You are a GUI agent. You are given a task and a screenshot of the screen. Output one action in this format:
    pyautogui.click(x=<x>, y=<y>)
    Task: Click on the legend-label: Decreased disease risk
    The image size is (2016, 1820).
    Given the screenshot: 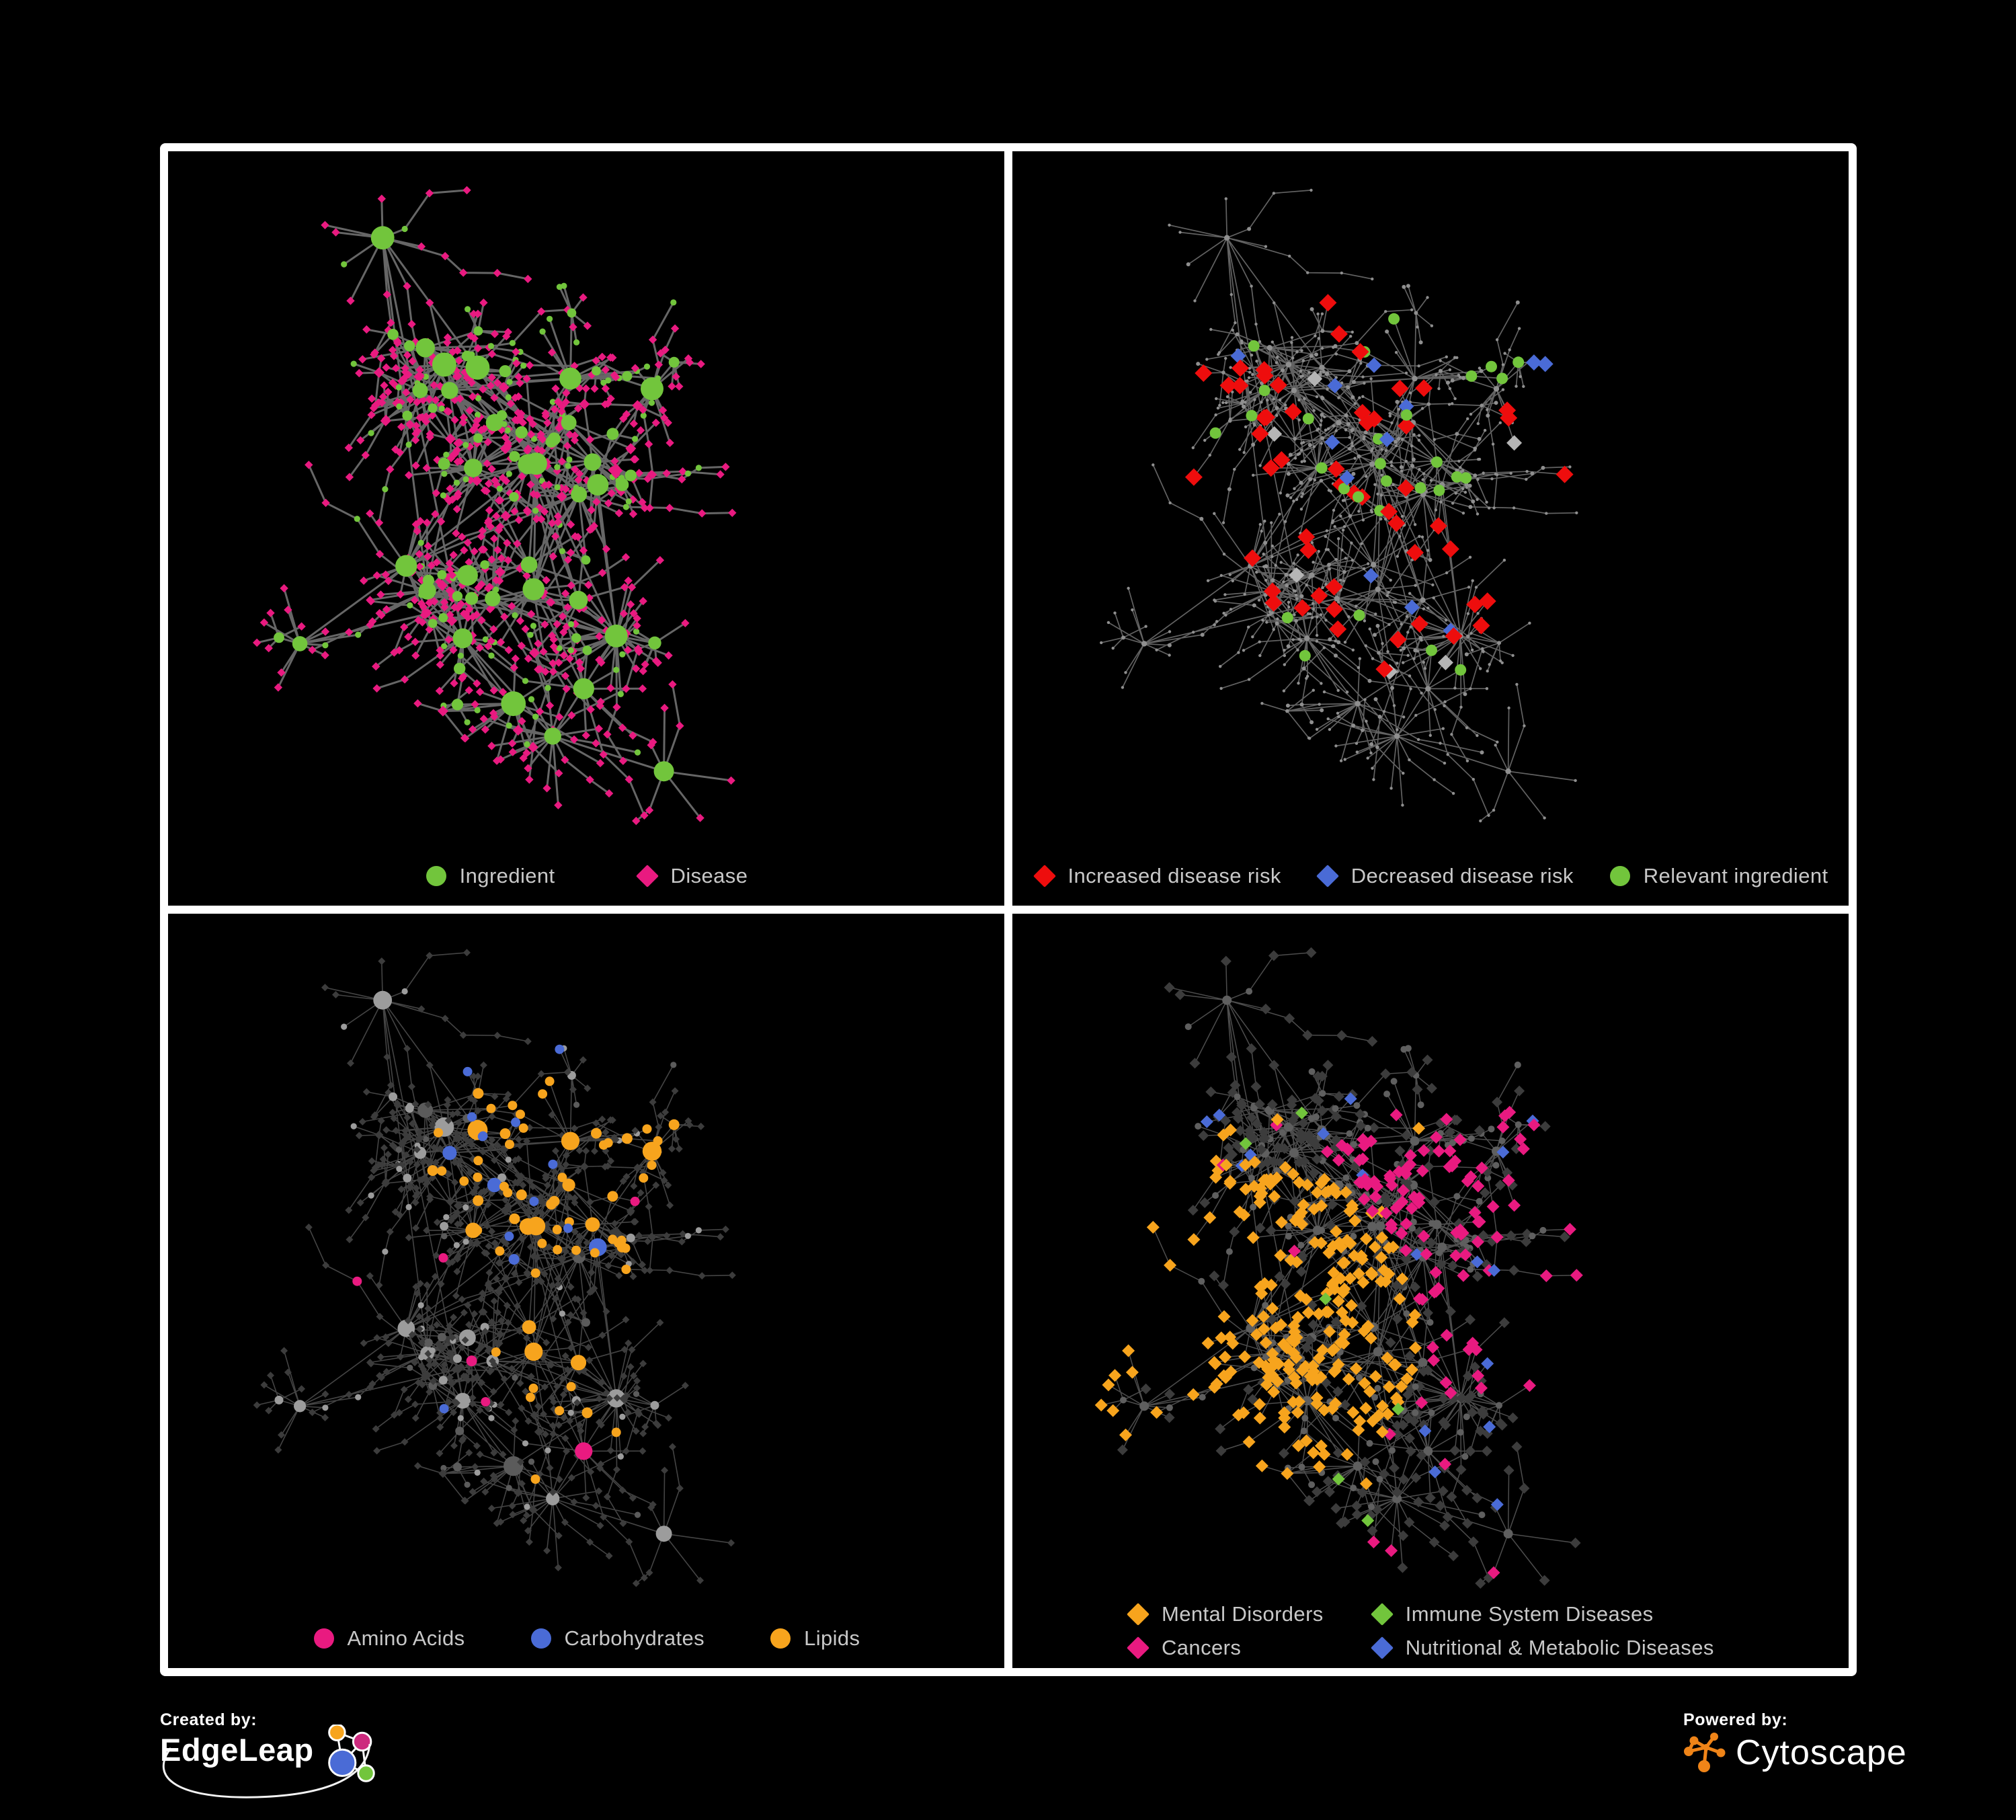 What is the action you would take?
    pyautogui.click(x=1462, y=875)
    